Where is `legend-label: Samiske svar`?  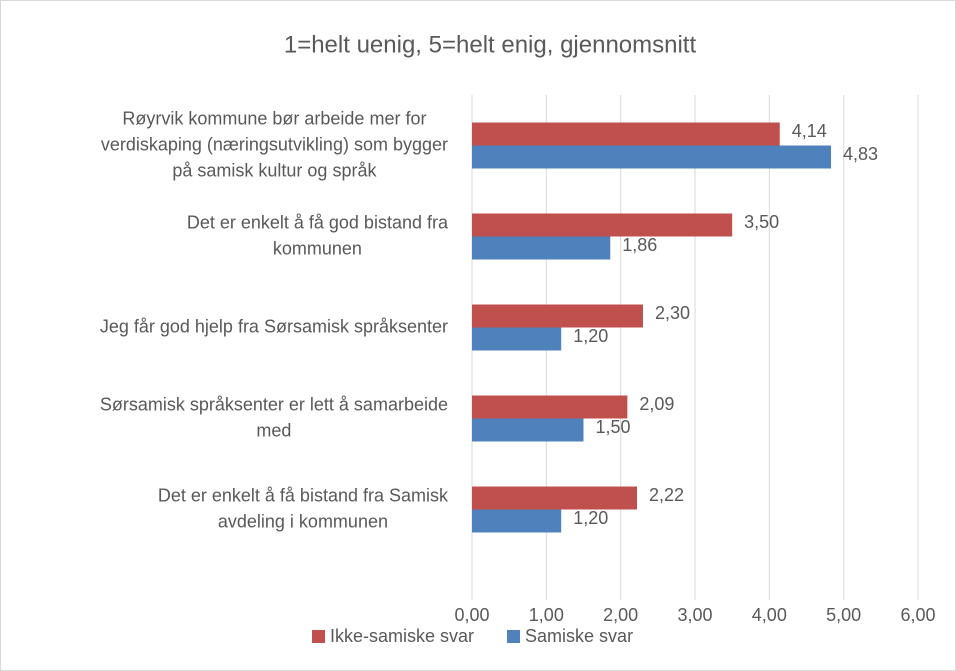 legend-label: Samiske svar is located at coordinates (579, 636).